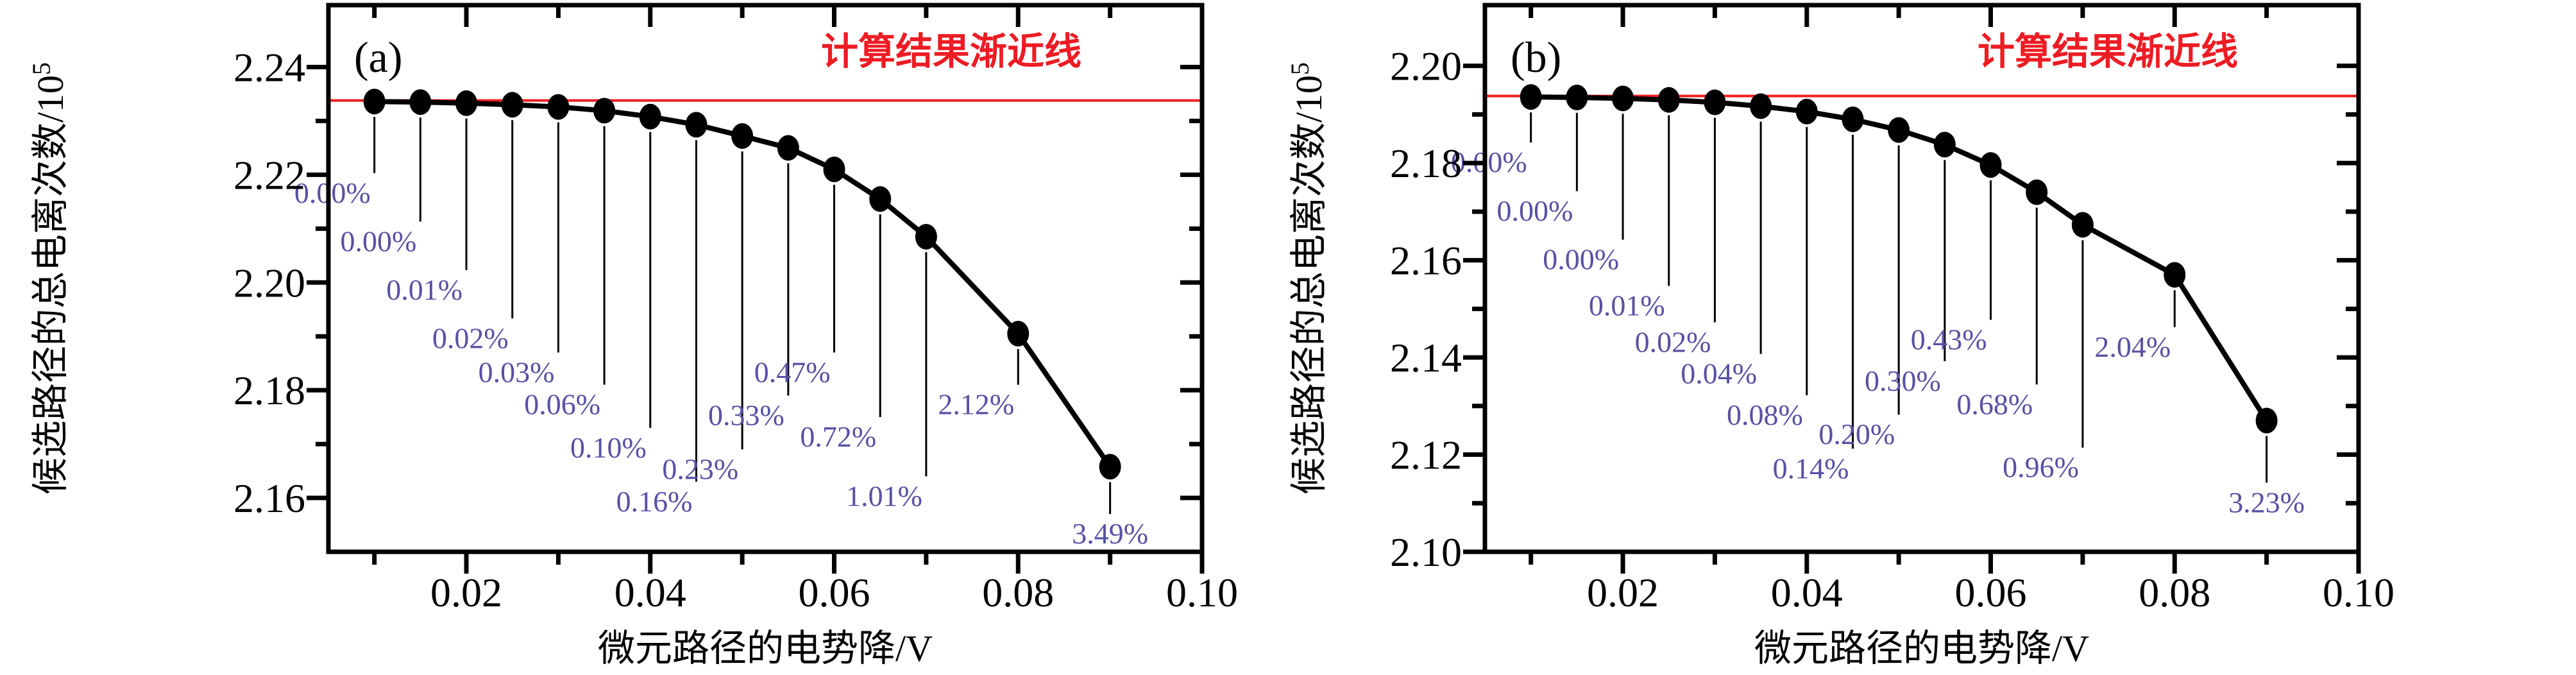 Image resolution: width=2576 pixels, height=675 pixels. What do you see at coordinates (2266, 502) in the screenshot?
I see `percent-label: 3.23%` at bounding box center [2266, 502].